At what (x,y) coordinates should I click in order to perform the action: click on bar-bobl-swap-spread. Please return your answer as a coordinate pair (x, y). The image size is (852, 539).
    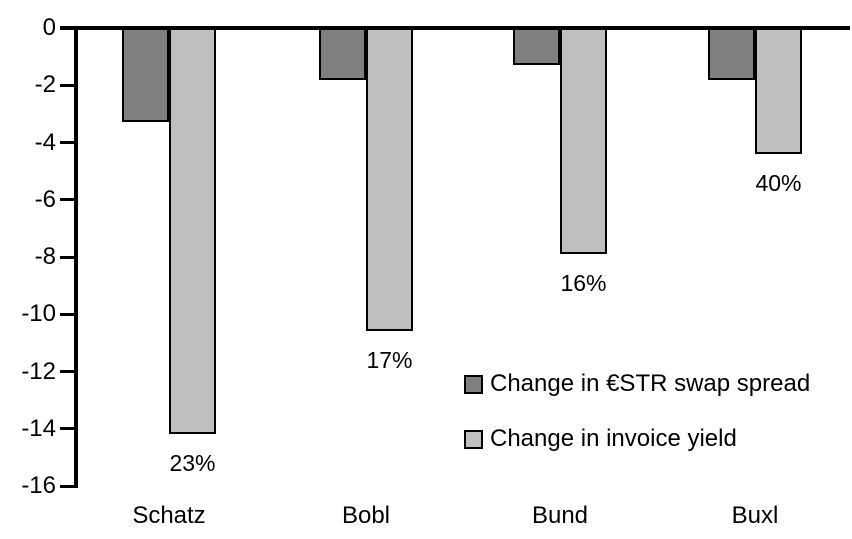
    Looking at the image, I should click on (342, 54).